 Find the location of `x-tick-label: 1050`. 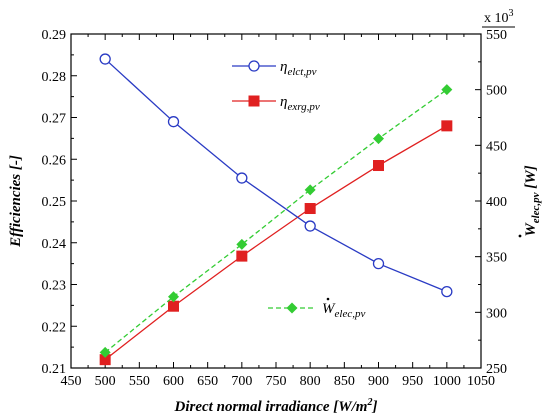

x-tick-label: 1050 is located at coordinates (481, 381).